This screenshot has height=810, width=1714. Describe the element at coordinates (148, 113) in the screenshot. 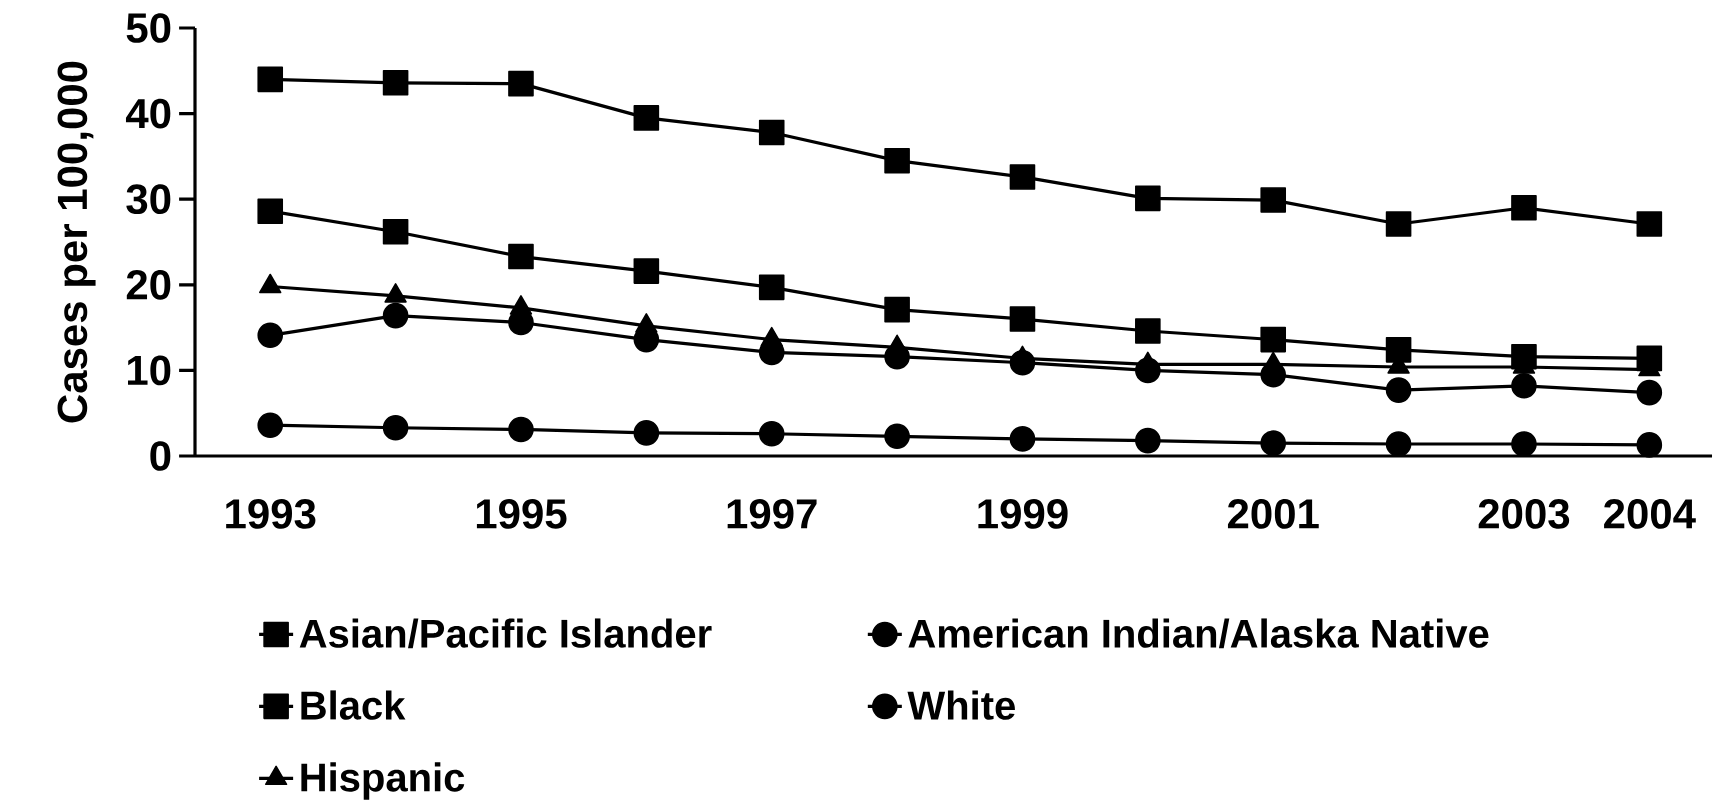

I see `y-tick-label: 40` at that location.